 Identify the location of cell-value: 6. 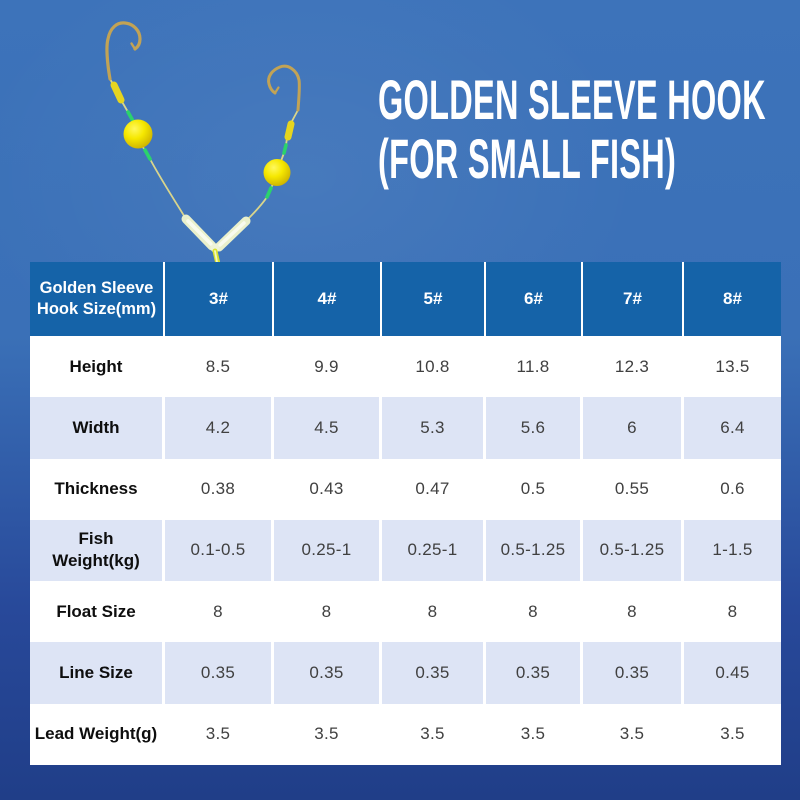
(633, 428).